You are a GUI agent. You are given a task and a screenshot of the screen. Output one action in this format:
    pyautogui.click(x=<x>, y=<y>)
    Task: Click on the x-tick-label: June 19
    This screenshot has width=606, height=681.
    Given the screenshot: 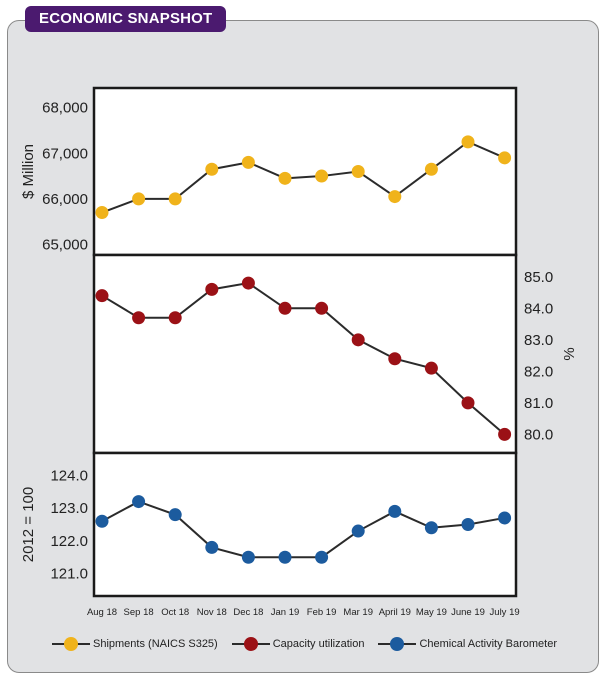 What is the action you would take?
    pyautogui.click(x=468, y=612)
    